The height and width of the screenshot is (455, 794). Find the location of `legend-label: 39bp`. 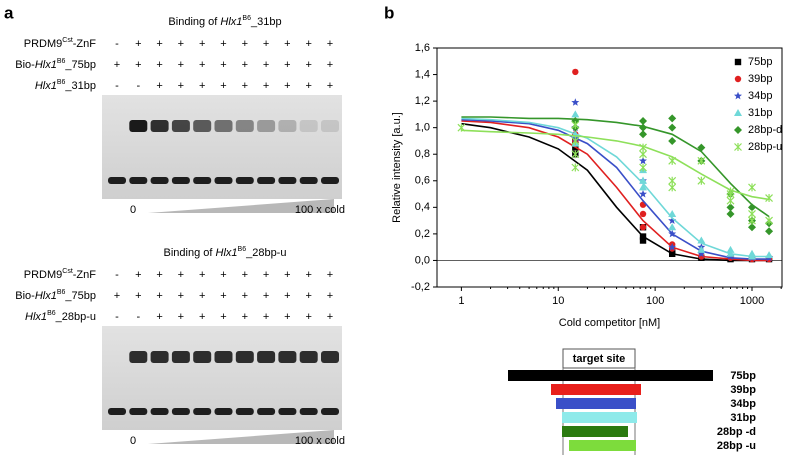

legend-label: 39bp is located at coordinates (760, 79).